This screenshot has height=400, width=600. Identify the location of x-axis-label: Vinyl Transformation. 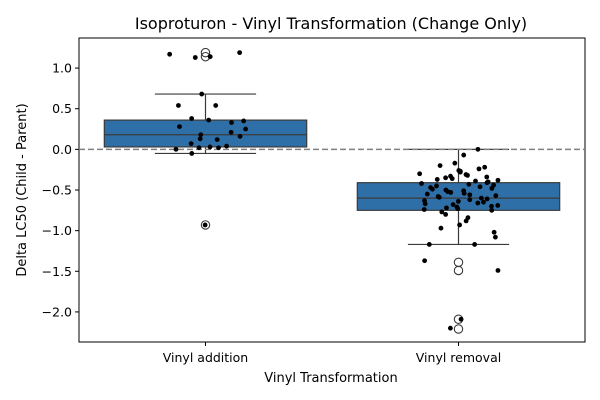
(330, 378).